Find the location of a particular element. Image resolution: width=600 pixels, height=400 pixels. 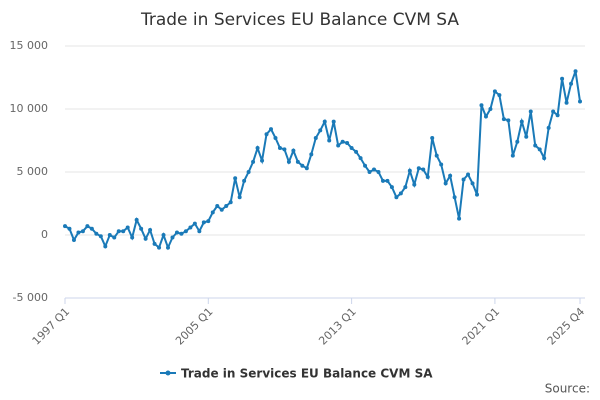

chart-title: Trade in Services EU Balance CVM SA is located at coordinates (299, 20).